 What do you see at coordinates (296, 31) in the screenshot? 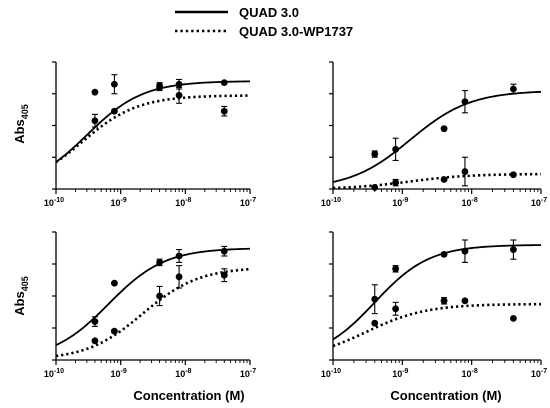
I see `legend-label-wp1737: QUAD 3.0-WP1737` at bounding box center [296, 31].